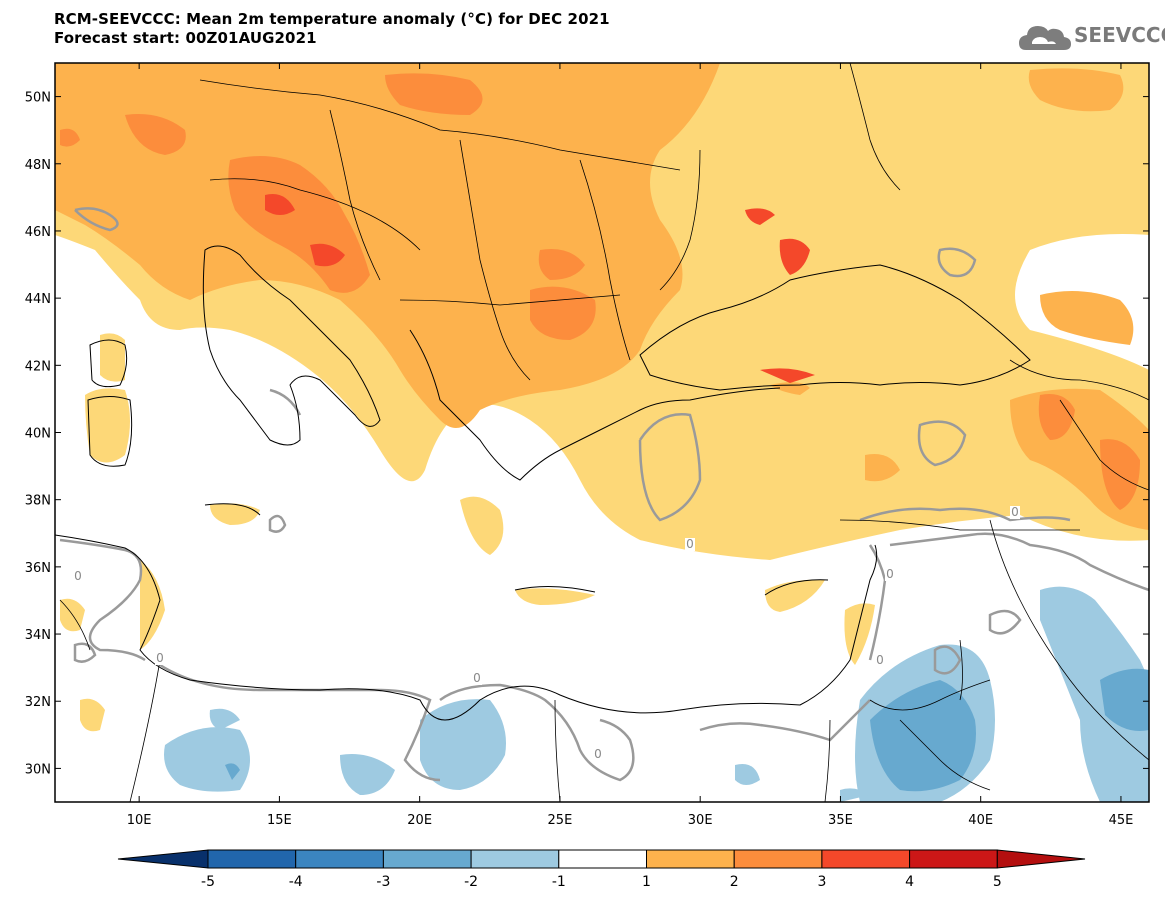 The height and width of the screenshot is (907, 1165). Describe the element at coordinates (1045, 38) in the screenshot. I see `cloud-icon` at that location.